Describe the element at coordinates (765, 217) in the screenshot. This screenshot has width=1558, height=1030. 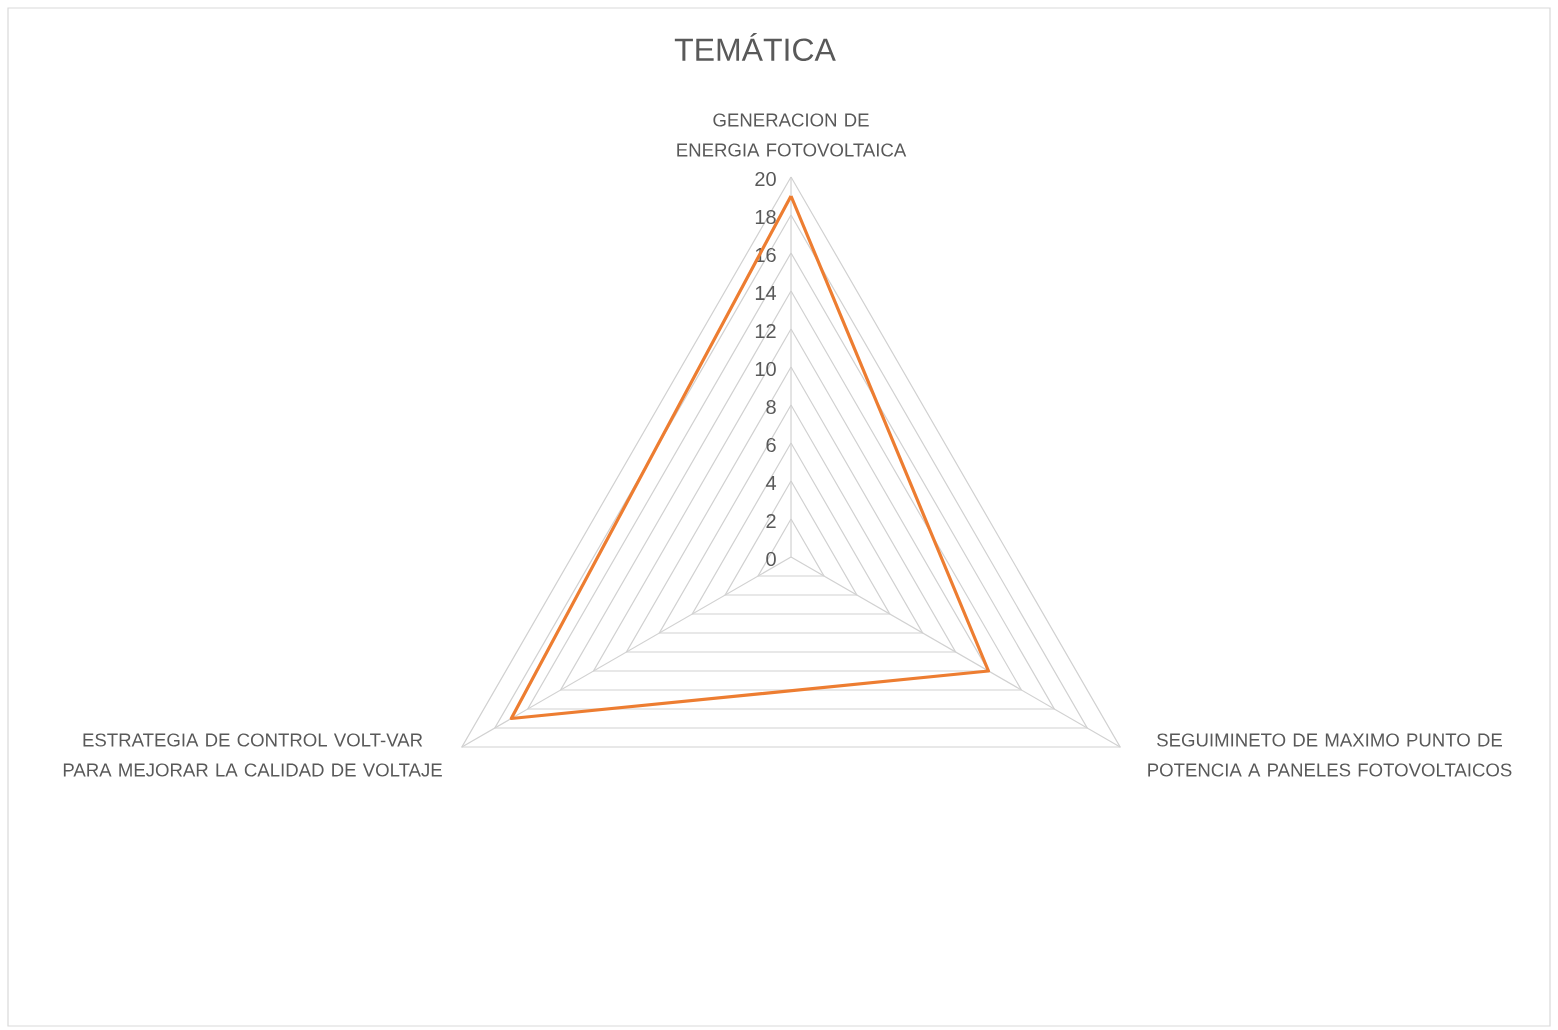
I see `y-tick-label: 18` at that location.